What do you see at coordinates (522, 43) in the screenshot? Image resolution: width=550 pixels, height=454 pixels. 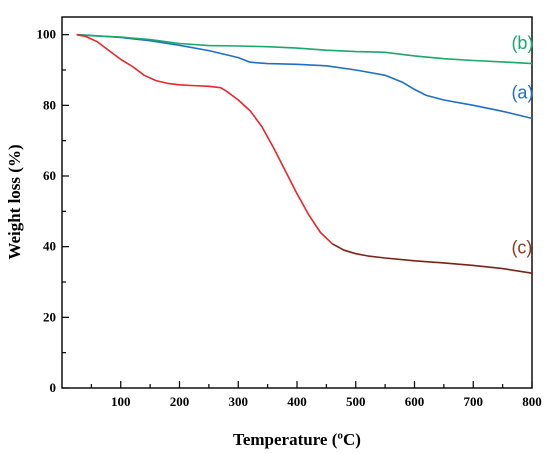 I see `series-label-0: (b)` at bounding box center [522, 43].